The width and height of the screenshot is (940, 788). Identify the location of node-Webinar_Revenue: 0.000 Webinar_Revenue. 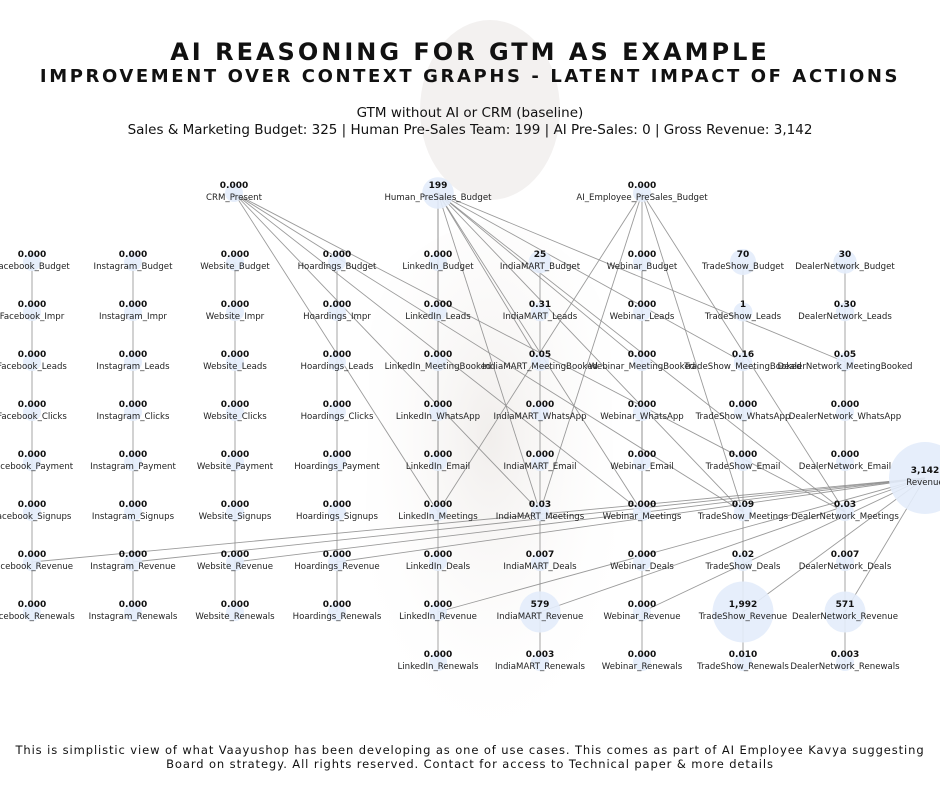
(641, 611).